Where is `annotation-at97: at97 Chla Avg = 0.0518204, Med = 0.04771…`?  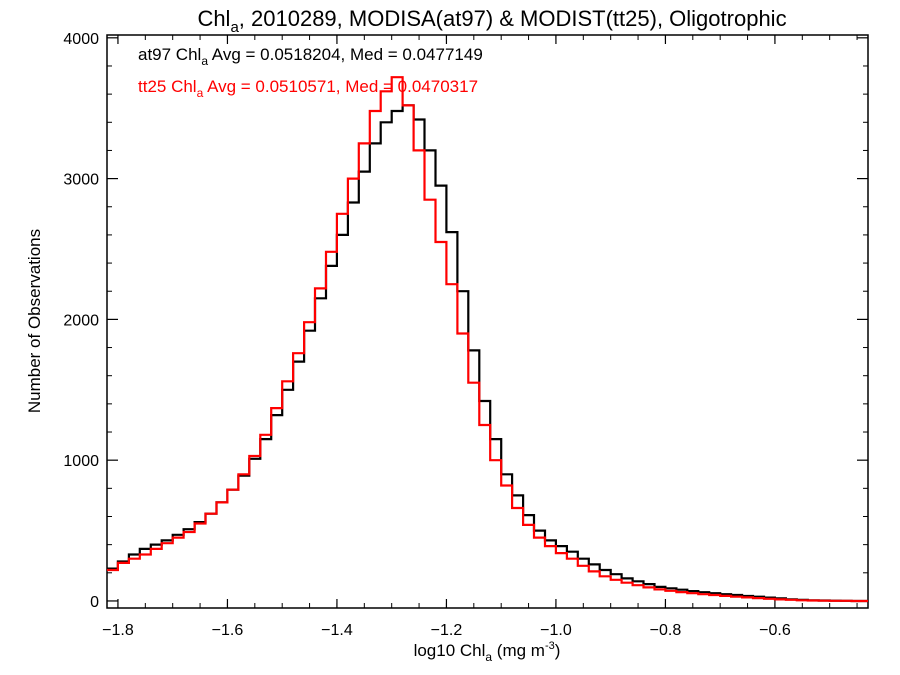
annotation-at97: at97 Chla Avg = 0.0518204, Med = 0.04771… is located at coordinates (310, 56).